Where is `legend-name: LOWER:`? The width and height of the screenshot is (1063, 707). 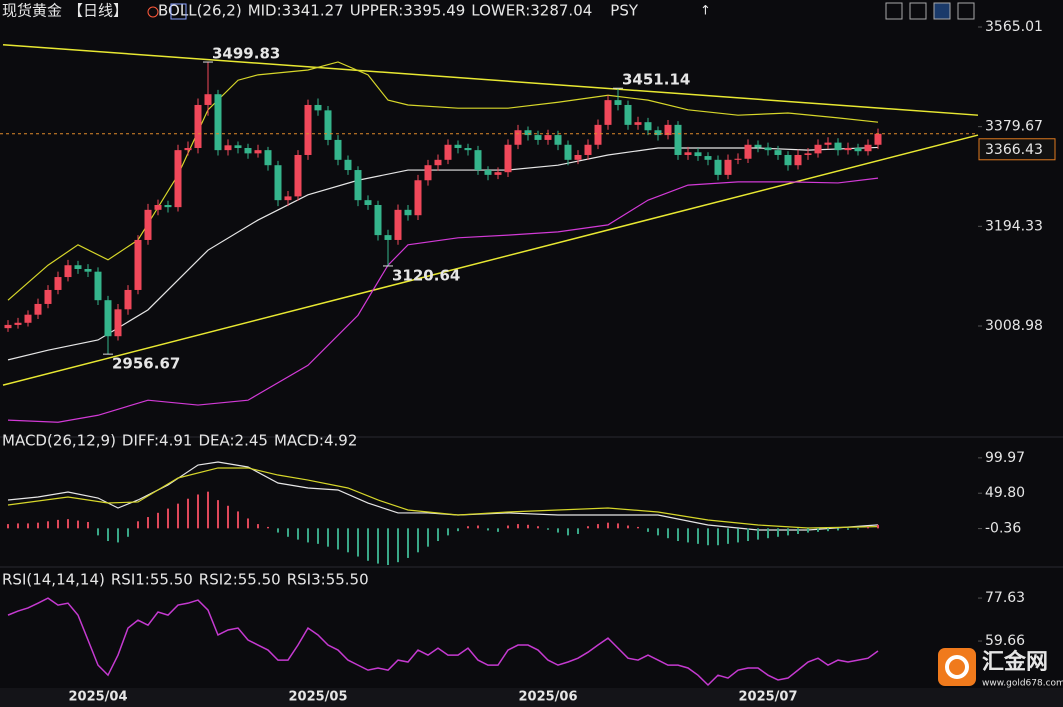
legend-name: LOWER: is located at coordinates (500, 11).